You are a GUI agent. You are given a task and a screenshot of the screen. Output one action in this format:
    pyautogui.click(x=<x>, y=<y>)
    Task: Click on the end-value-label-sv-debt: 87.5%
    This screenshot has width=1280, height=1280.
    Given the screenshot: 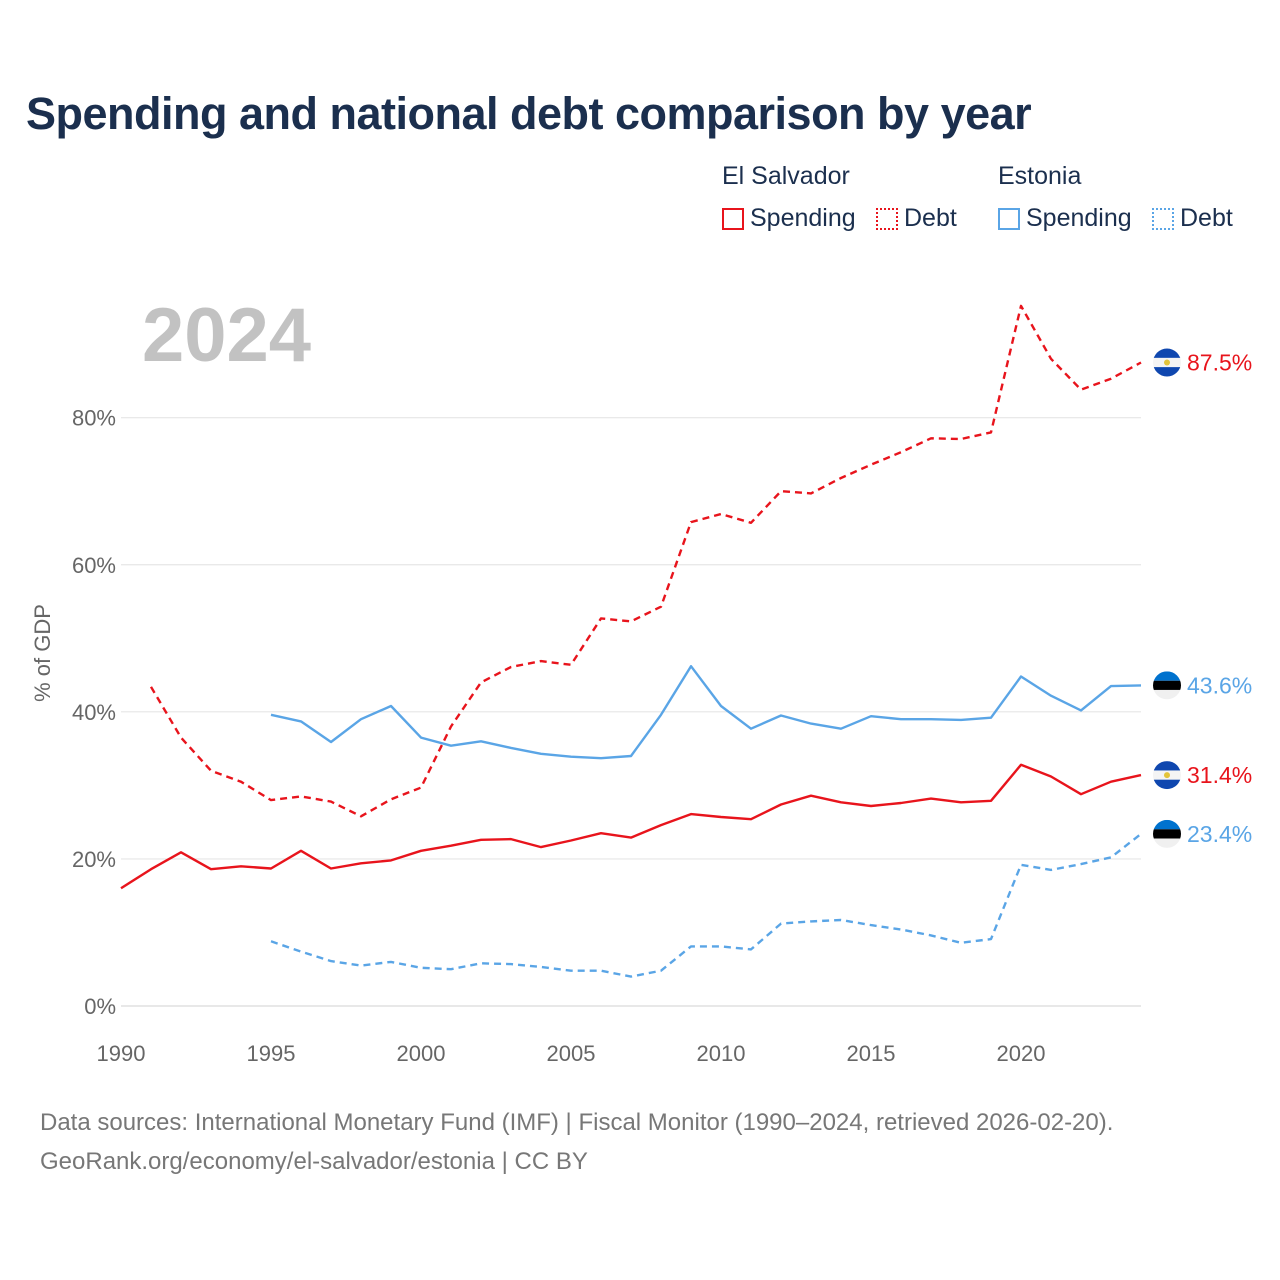 What is the action you would take?
    pyautogui.click(x=1219, y=363)
    